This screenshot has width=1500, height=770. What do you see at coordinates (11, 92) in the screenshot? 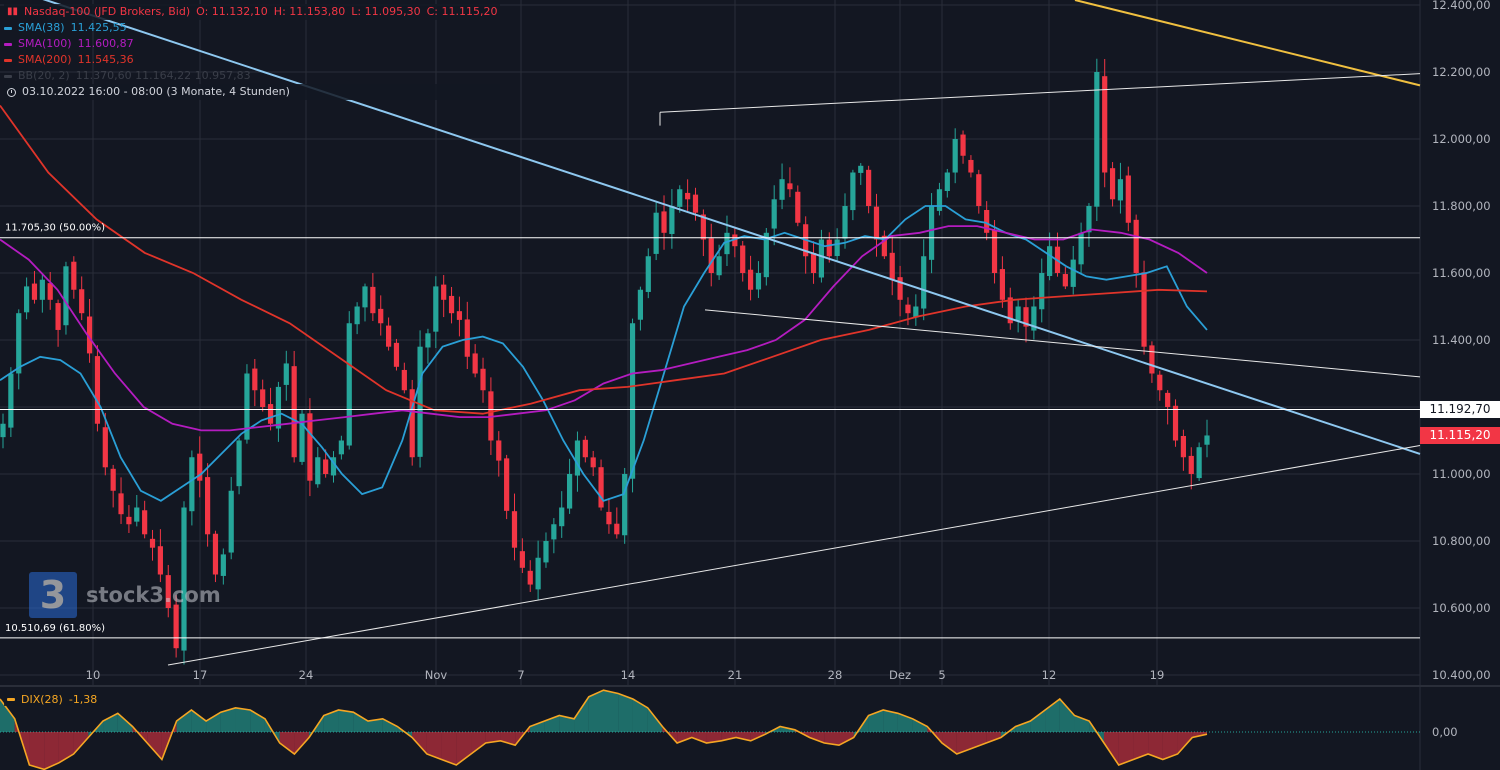
I see `clock-icon` at bounding box center [11, 92].